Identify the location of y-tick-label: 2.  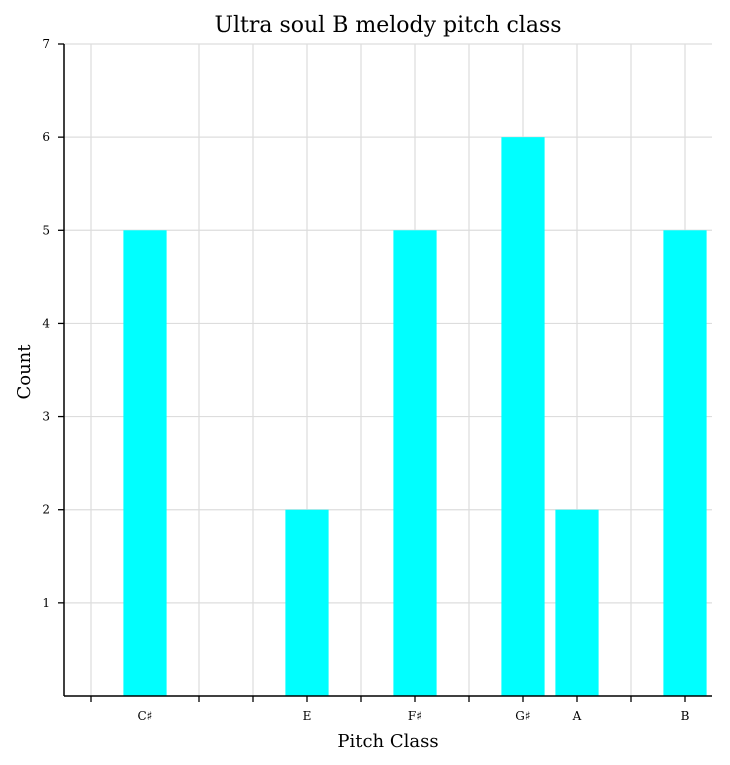
(46, 510).